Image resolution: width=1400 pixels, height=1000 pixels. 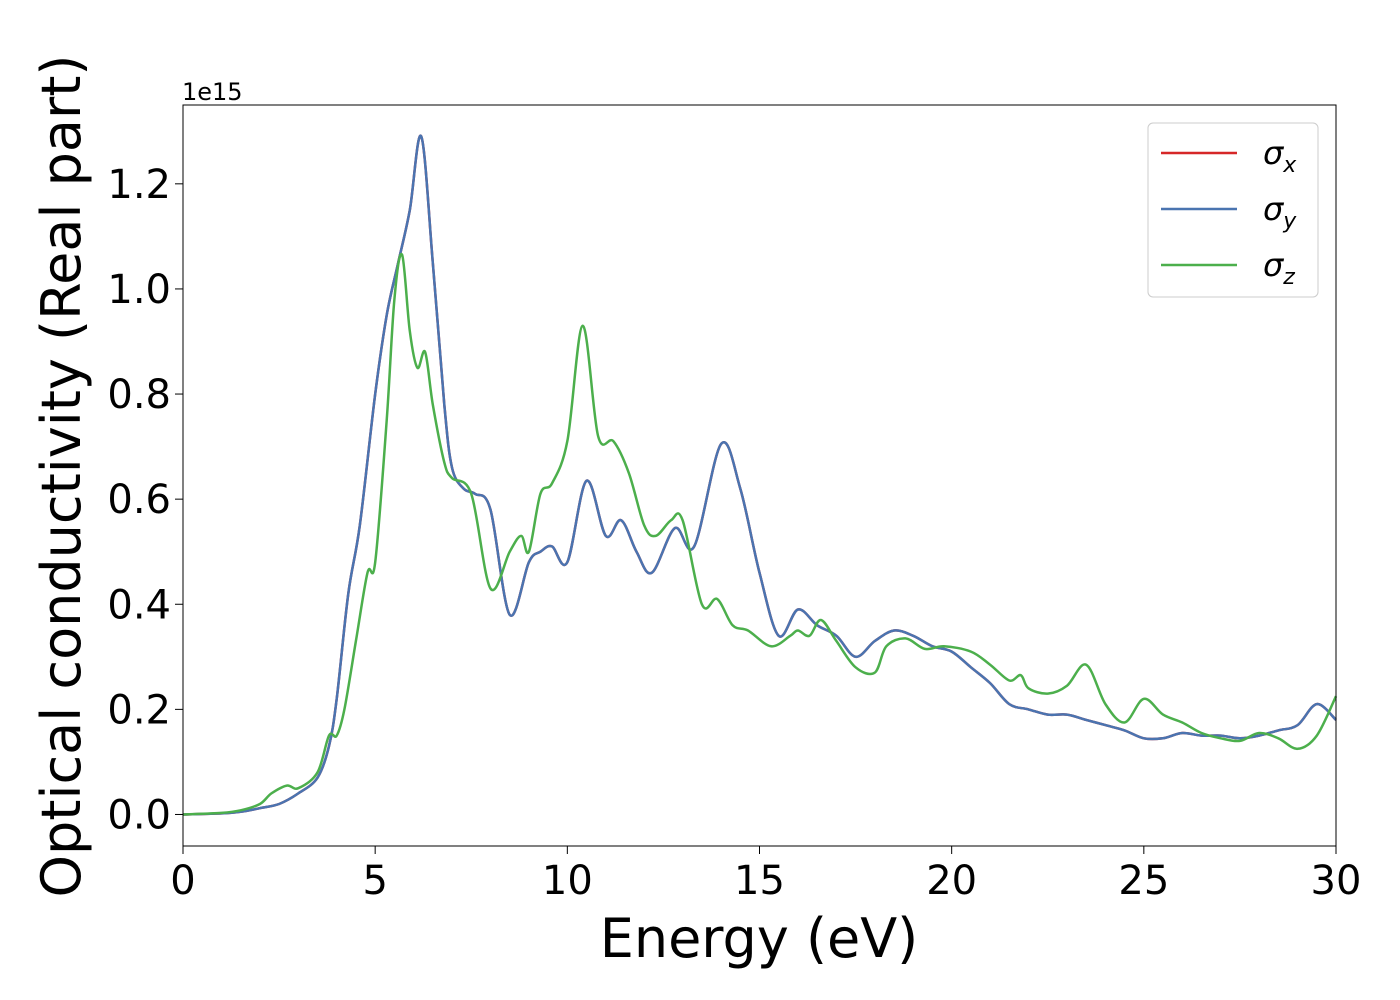 I want to click on y-axis: 0.0 0.2 0.4 0.6 0.8 1.0 1.2, so click(x=145, y=500).